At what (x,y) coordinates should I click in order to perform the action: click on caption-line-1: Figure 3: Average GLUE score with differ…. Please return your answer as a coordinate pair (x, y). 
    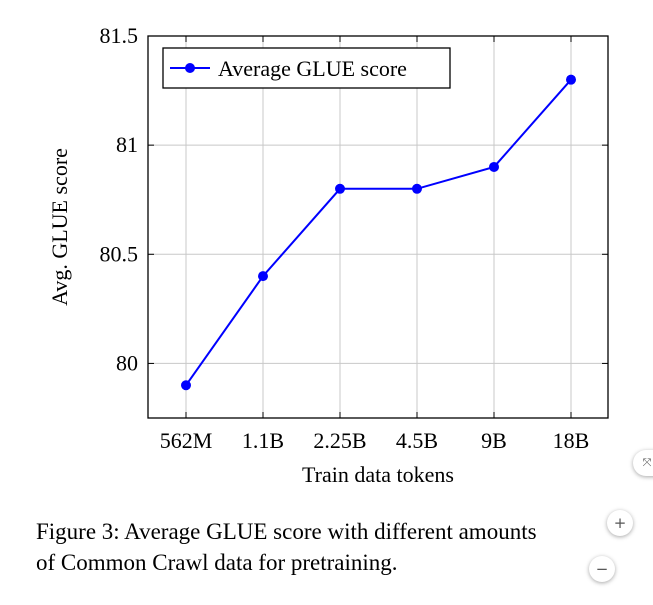
    Looking at the image, I should click on (286, 531).